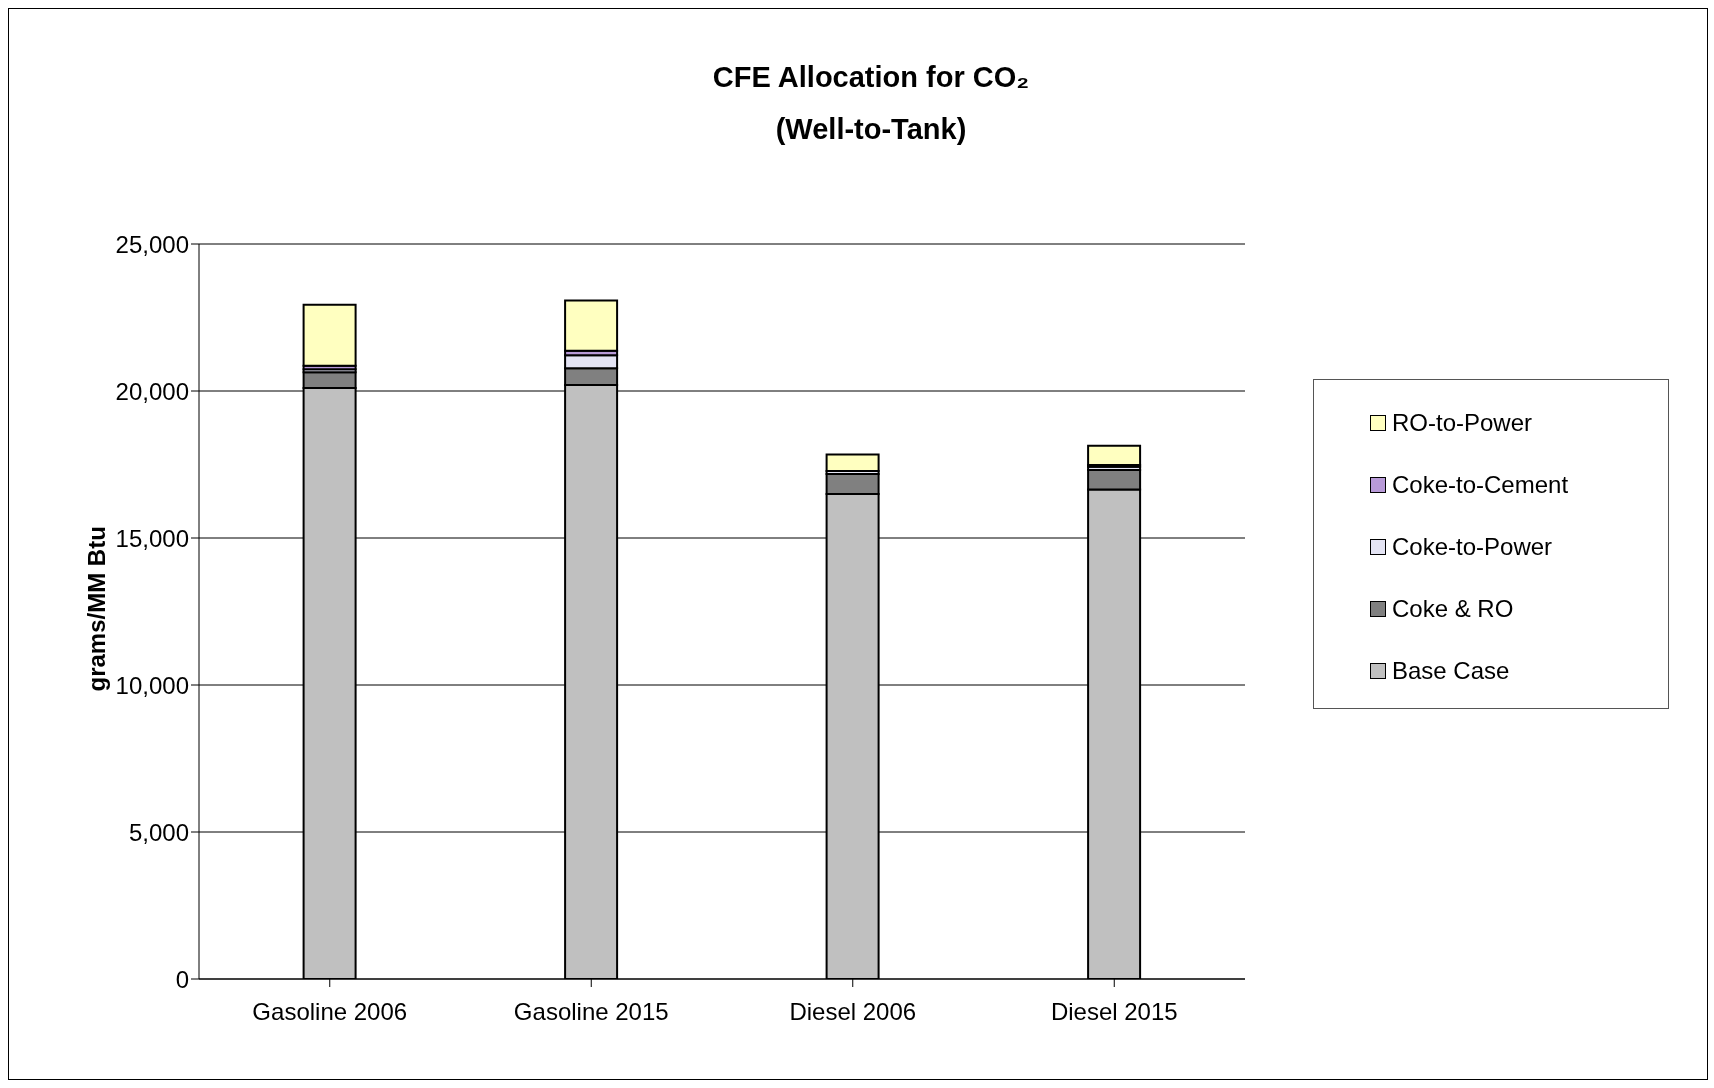  Describe the element at coordinates (1453, 609) in the screenshot. I see `legend-label: Coke & RO` at that location.